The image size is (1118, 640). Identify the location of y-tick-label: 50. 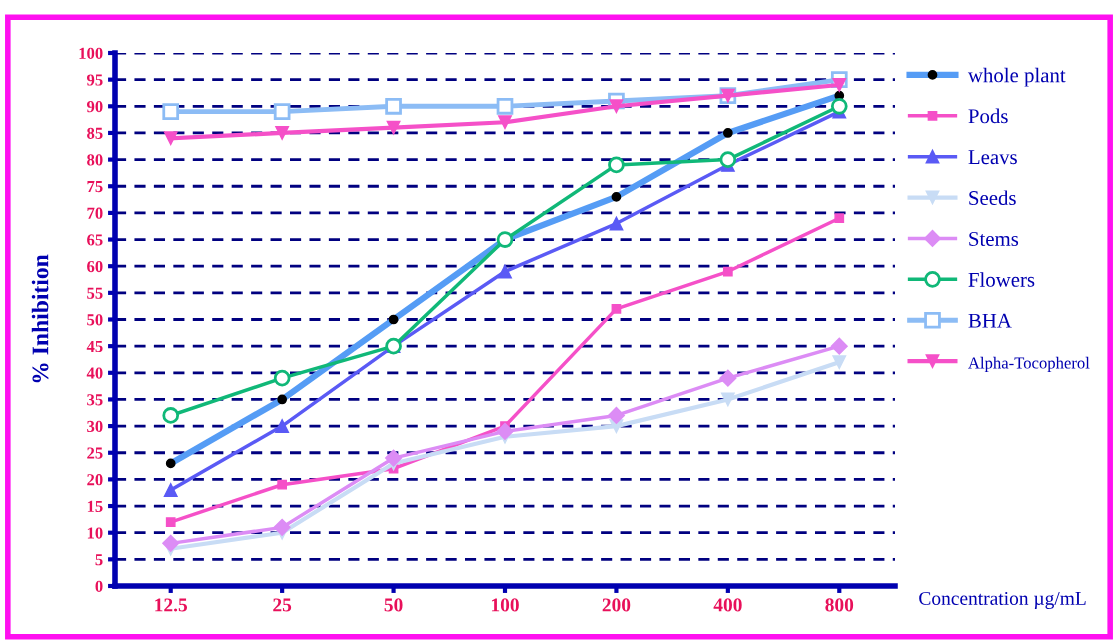
(95, 320).